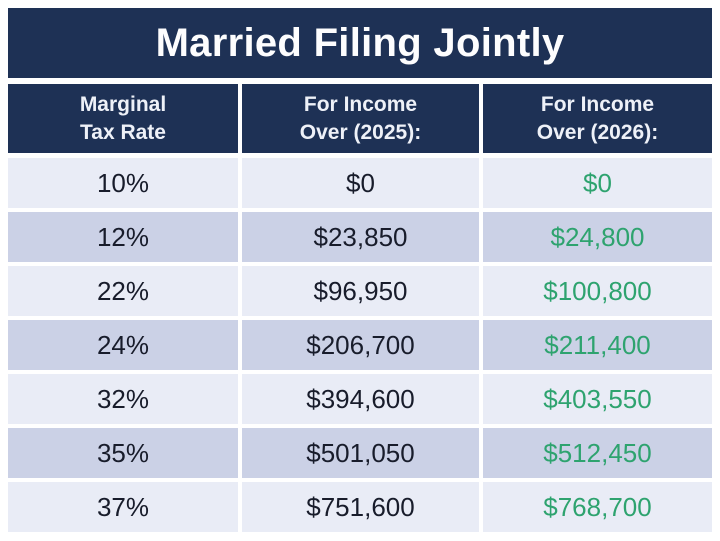 The width and height of the screenshot is (720, 541). I want to click on income-2025-cell: $394,600, so click(360, 399).